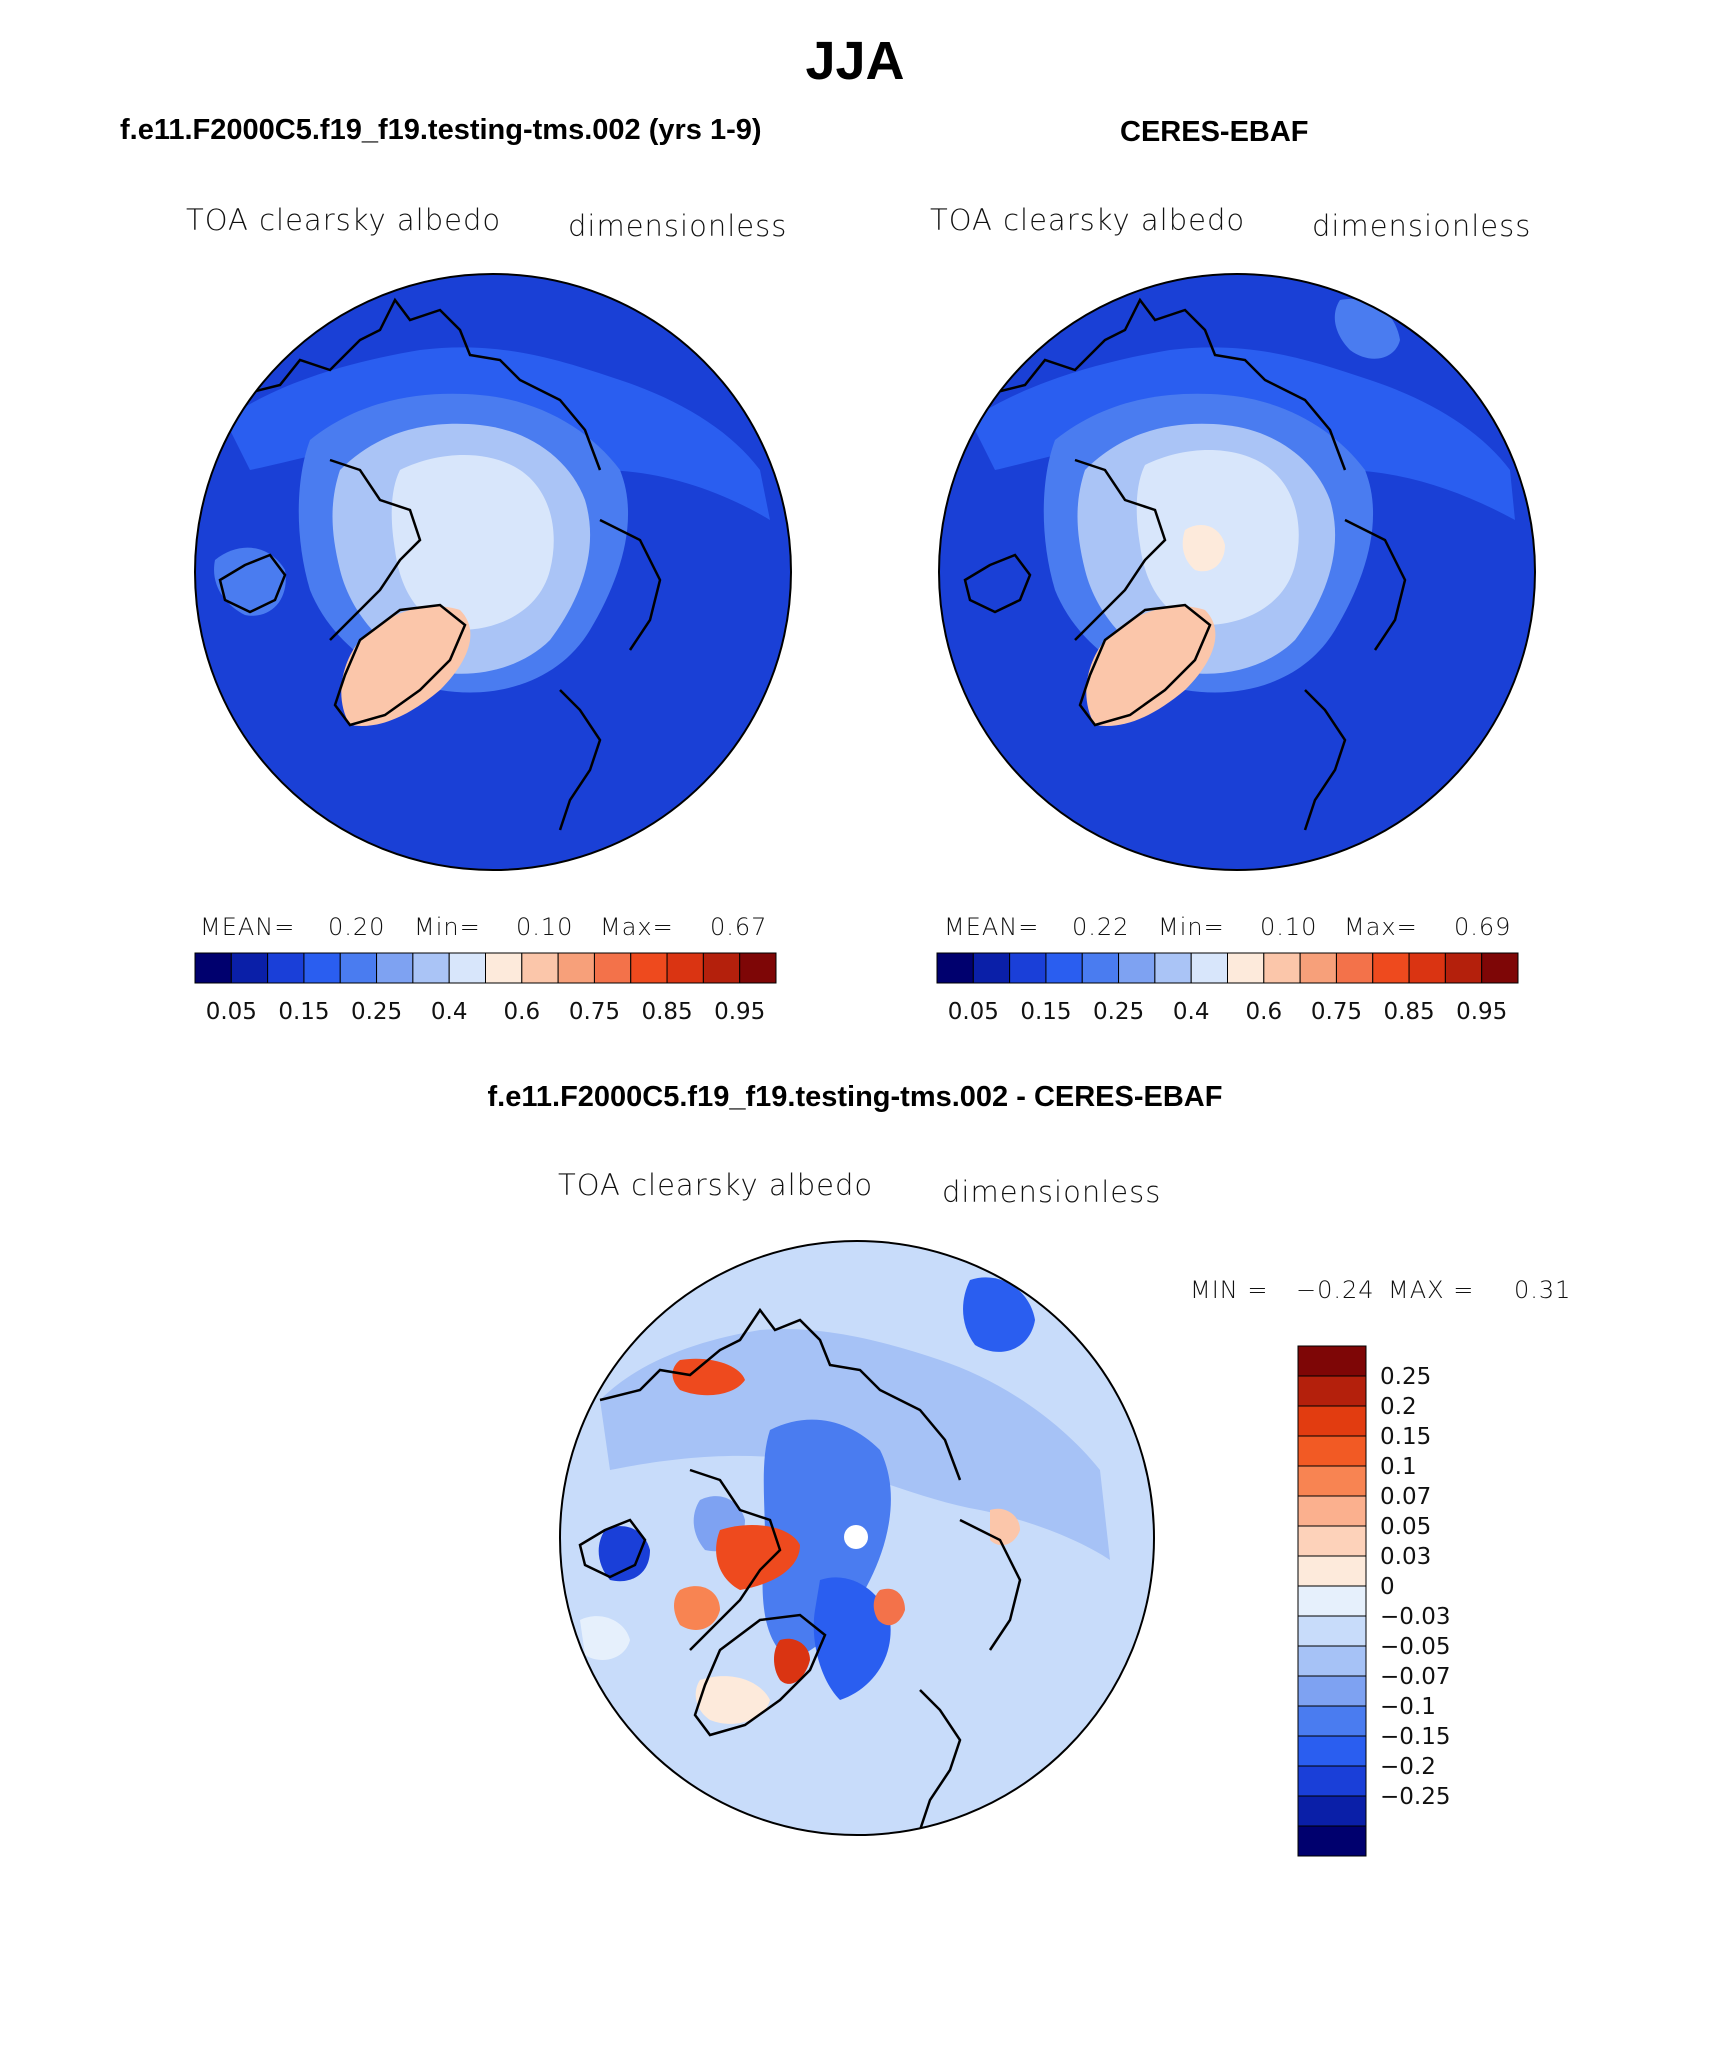 The width and height of the screenshot is (1710, 2061). Describe the element at coordinates (1264, 1012) in the screenshot. I see `obs-colorbar-tick-label: 0.6` at that location.